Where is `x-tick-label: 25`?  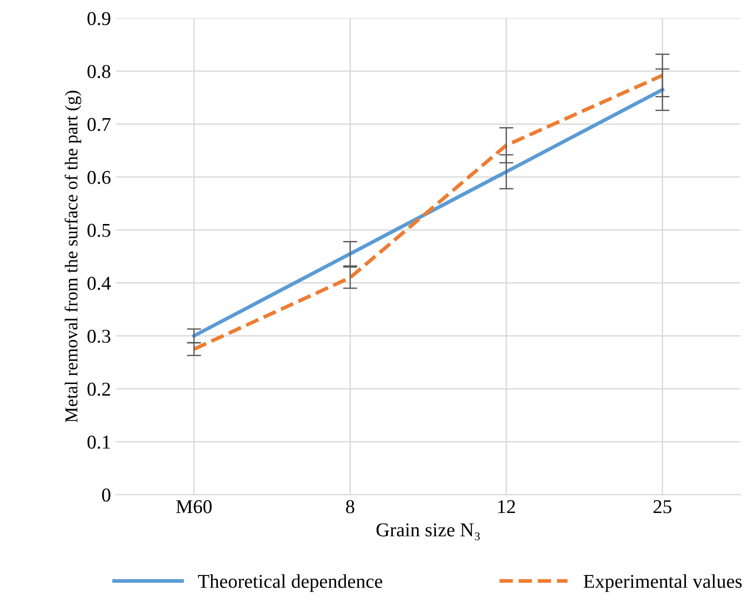
x-tick-label: 25 is located at coordinates (663, 507).